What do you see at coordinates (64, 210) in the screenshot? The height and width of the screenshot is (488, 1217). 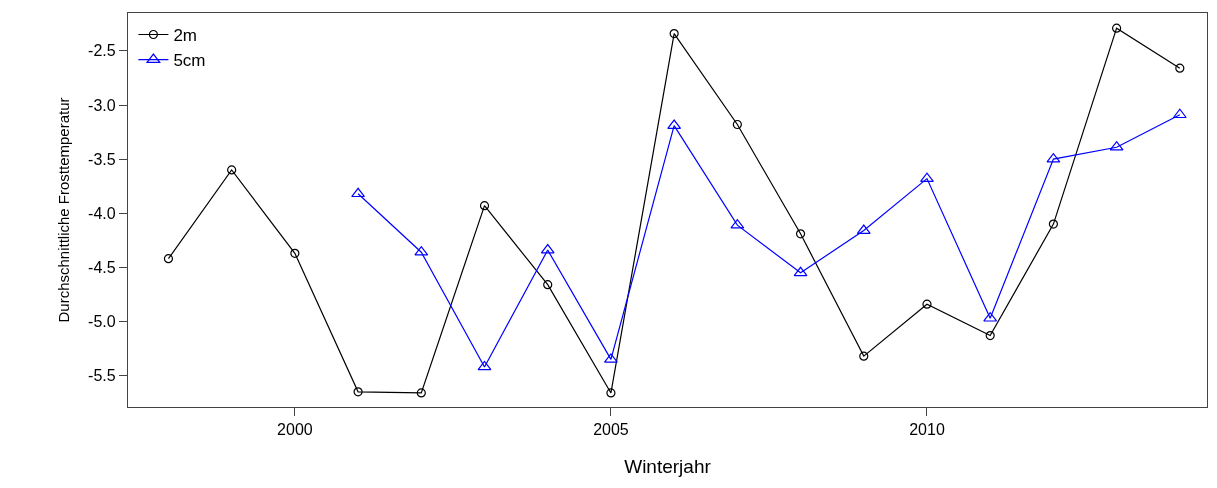 I see `y-axis-title: Durchschnittliche Frosttemperatur` at bounding box center [64, 210].